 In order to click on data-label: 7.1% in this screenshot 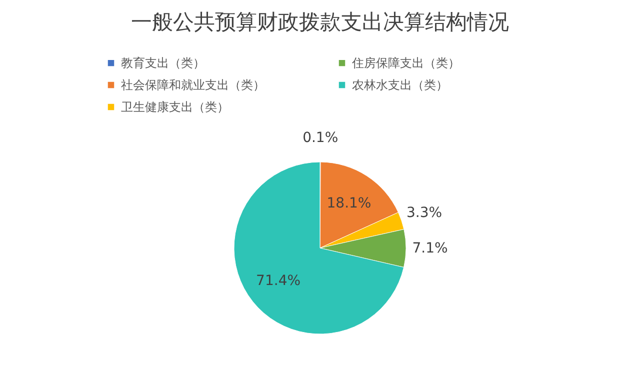, I will do `click(430, 248)`.